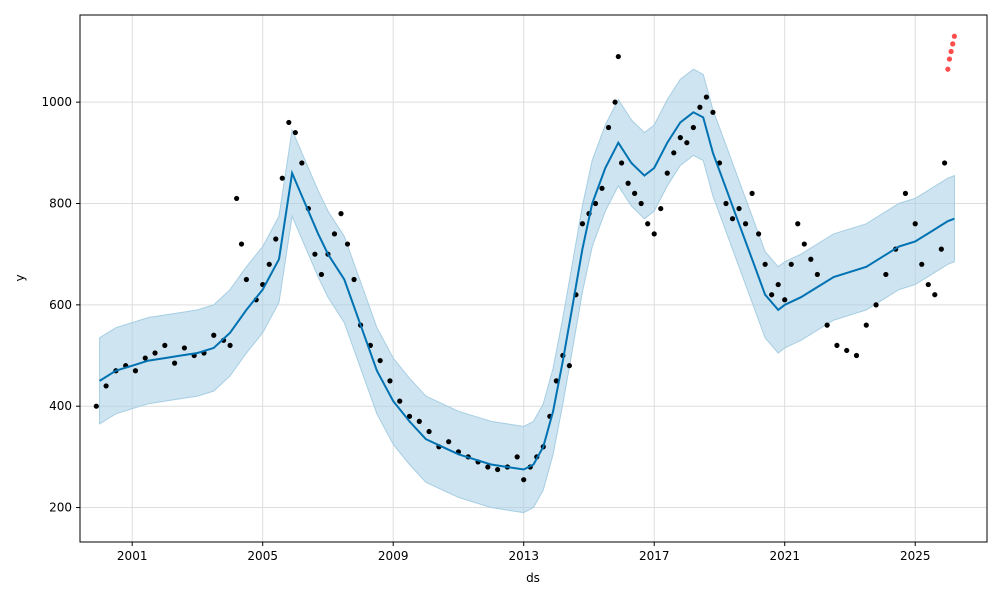 The width and height of the screenshot is (1000, 604). What do you see at coordinates (654, 556) in the screenshot?
I see `x-tick-label: 2017` at bounding box center [654, 556].